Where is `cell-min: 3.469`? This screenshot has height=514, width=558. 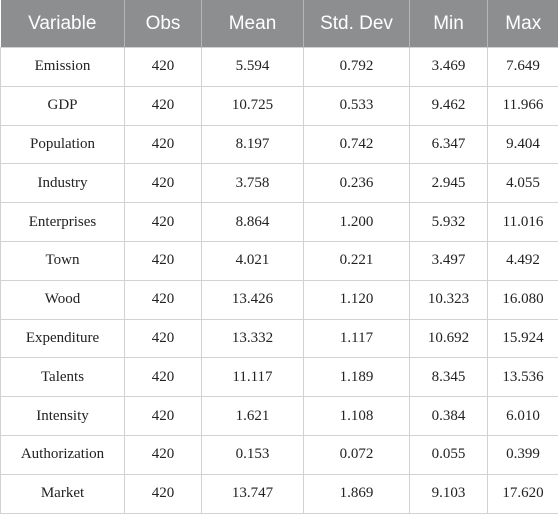 cell-min: 3.469 is located at coordinates (449, 67).